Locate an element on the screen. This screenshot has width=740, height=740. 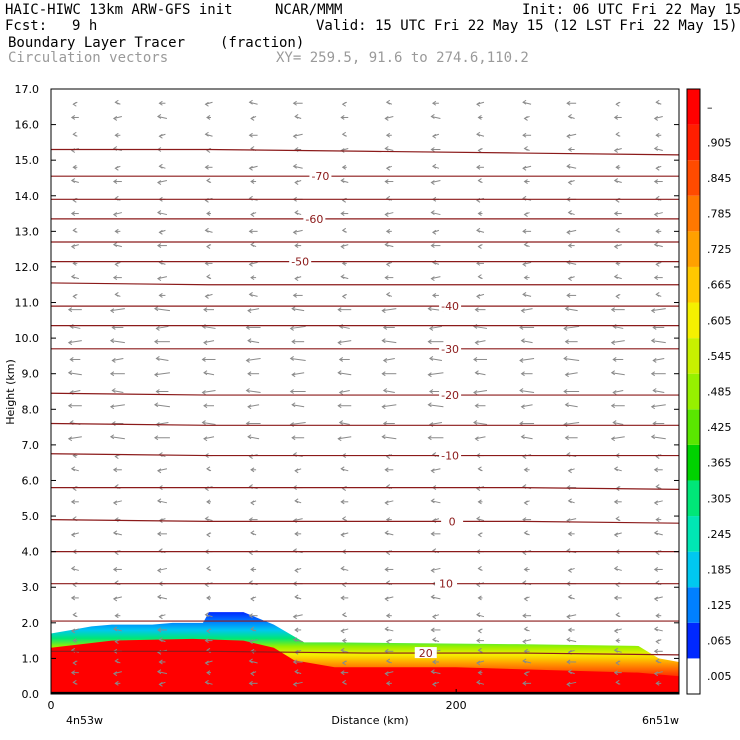
colorbar-swatch is located at coordinates (693, 249).